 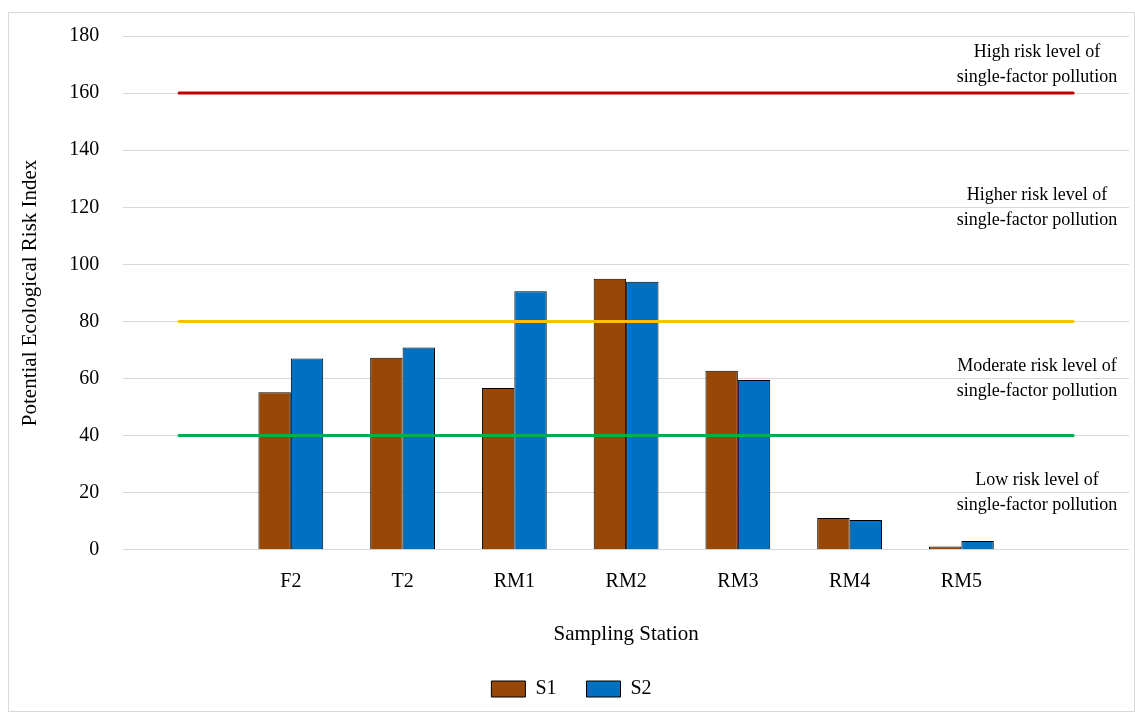 I want to click on y-tick-label: 40, so click(x=89, y=433).